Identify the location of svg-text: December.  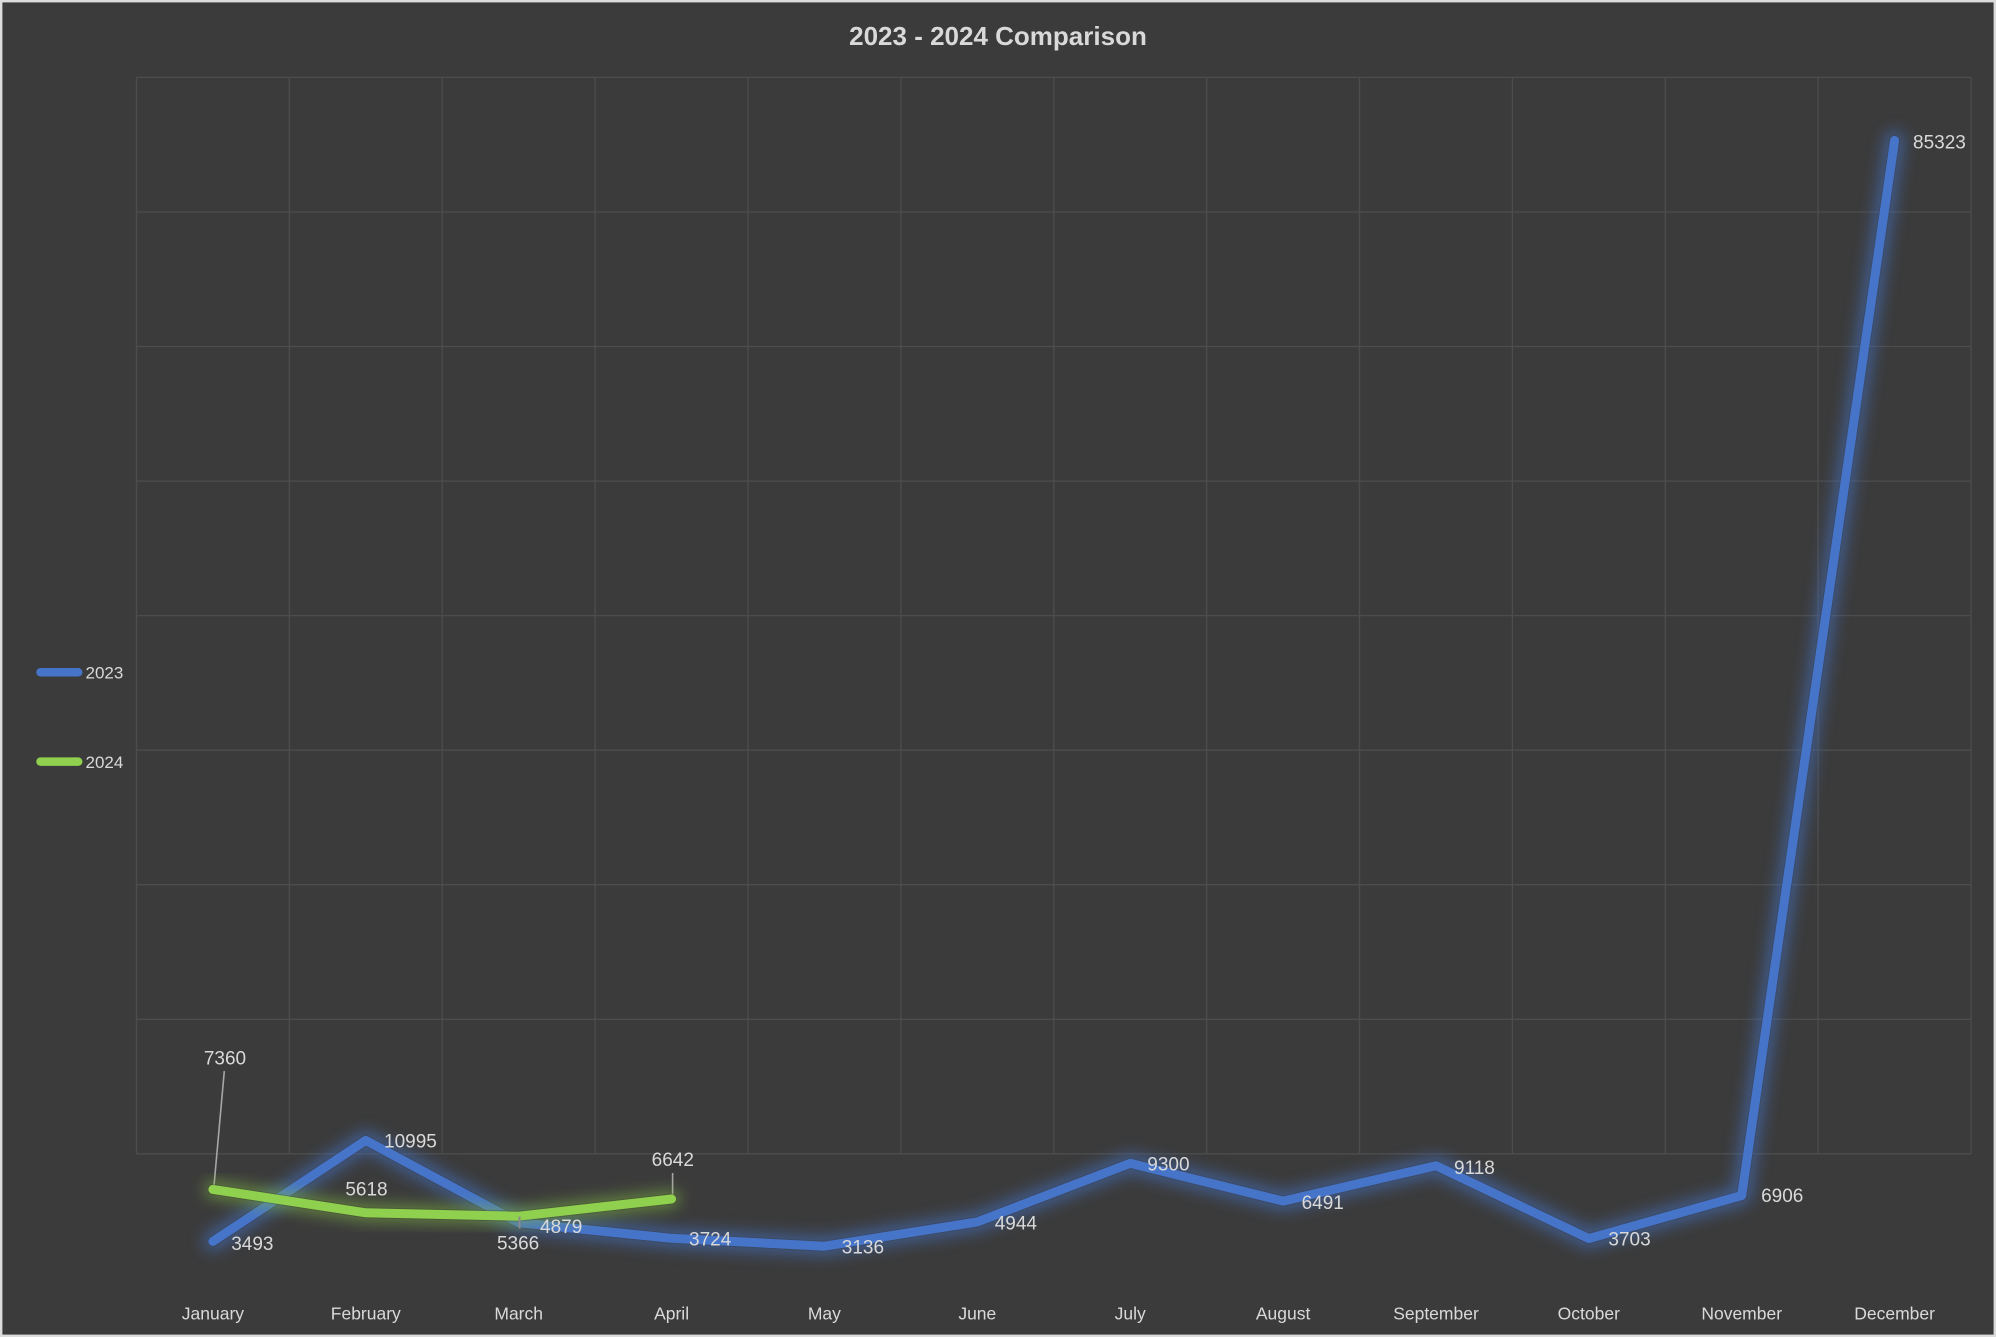
(1894, 1313).